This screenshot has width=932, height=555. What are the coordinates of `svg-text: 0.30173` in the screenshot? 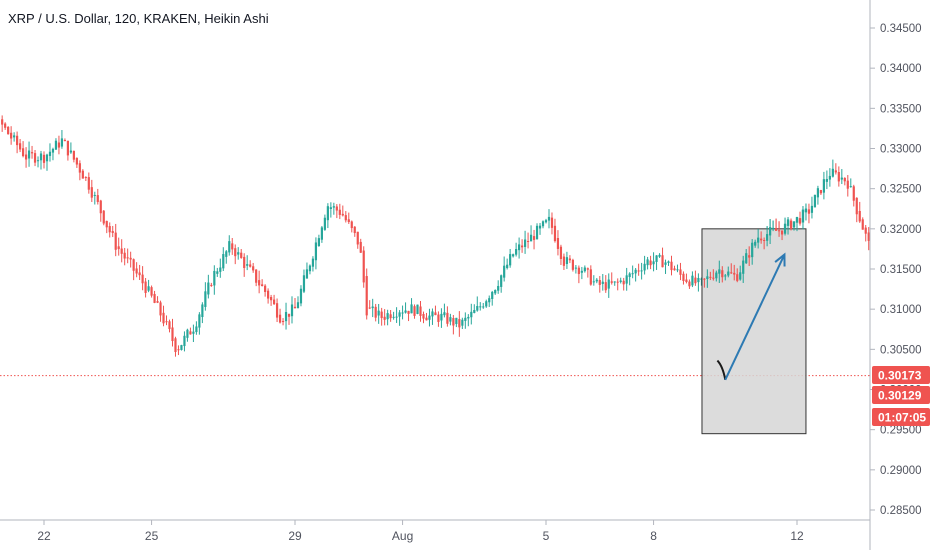 It's located at (900, 376).